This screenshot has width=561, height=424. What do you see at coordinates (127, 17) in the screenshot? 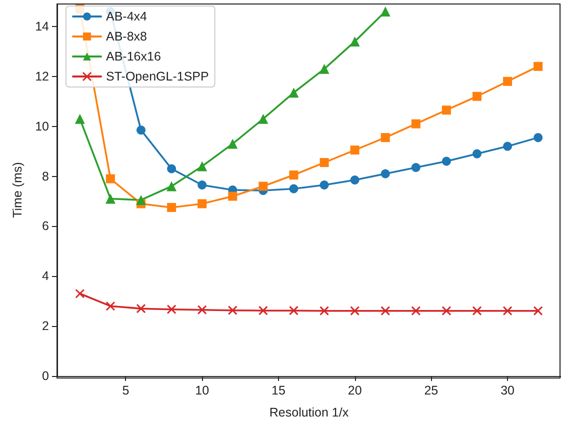
I see `legend-label: AB-4x4` at bounding box center [127, 17].